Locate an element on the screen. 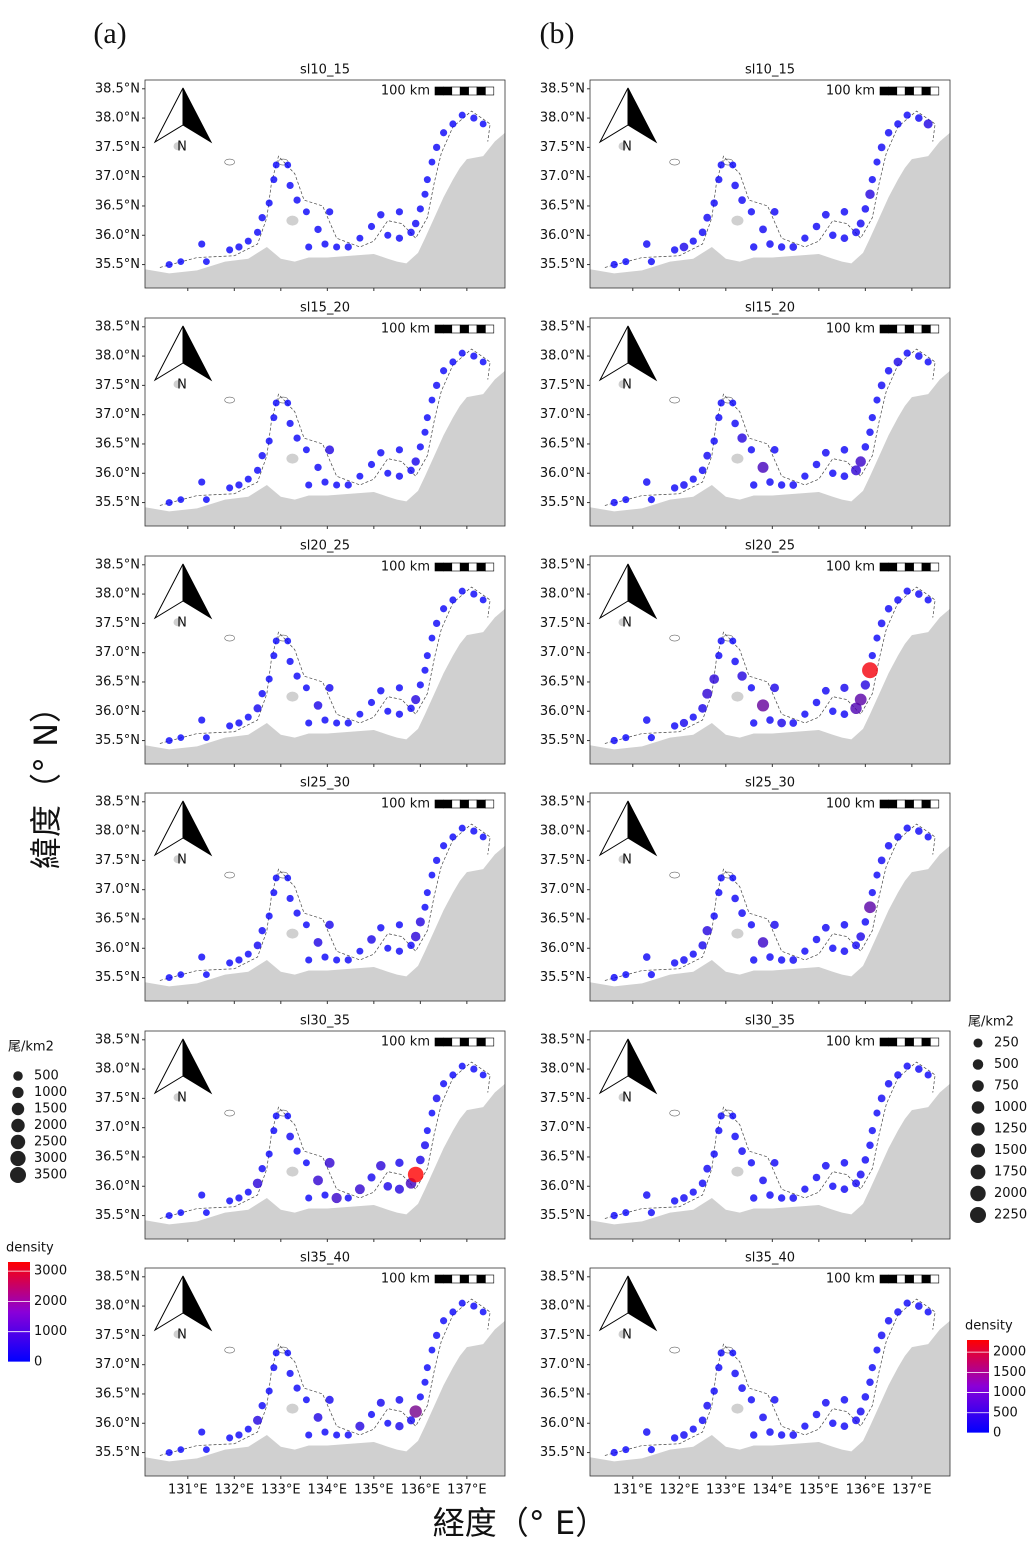  panel-title: sl15_20 is located at coordinates (325, 308).